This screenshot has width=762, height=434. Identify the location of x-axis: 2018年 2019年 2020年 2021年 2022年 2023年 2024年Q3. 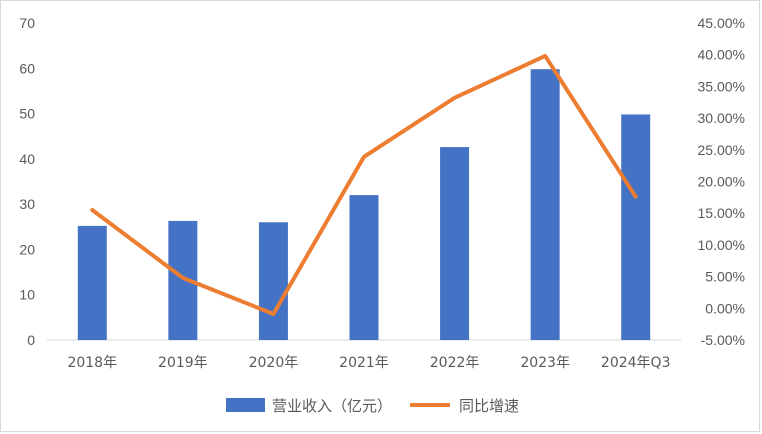
(368, 363).